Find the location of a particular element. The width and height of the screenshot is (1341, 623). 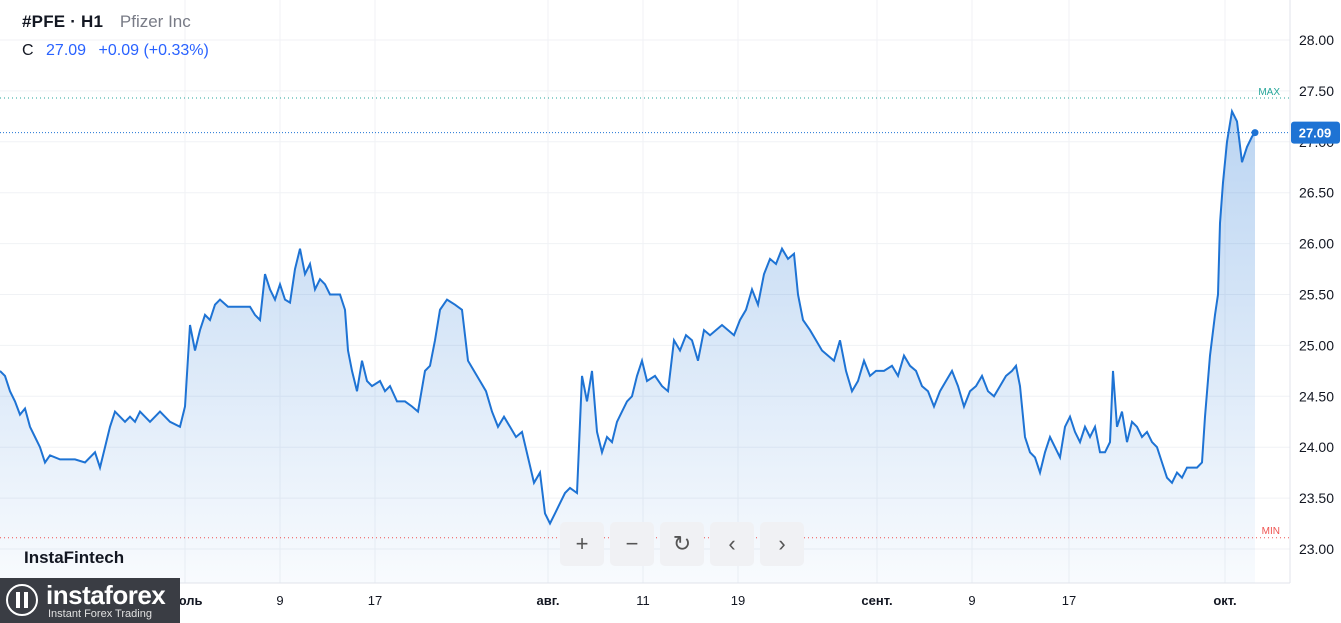

time-tick-label: окт. is located at coordinates (1224, 600).